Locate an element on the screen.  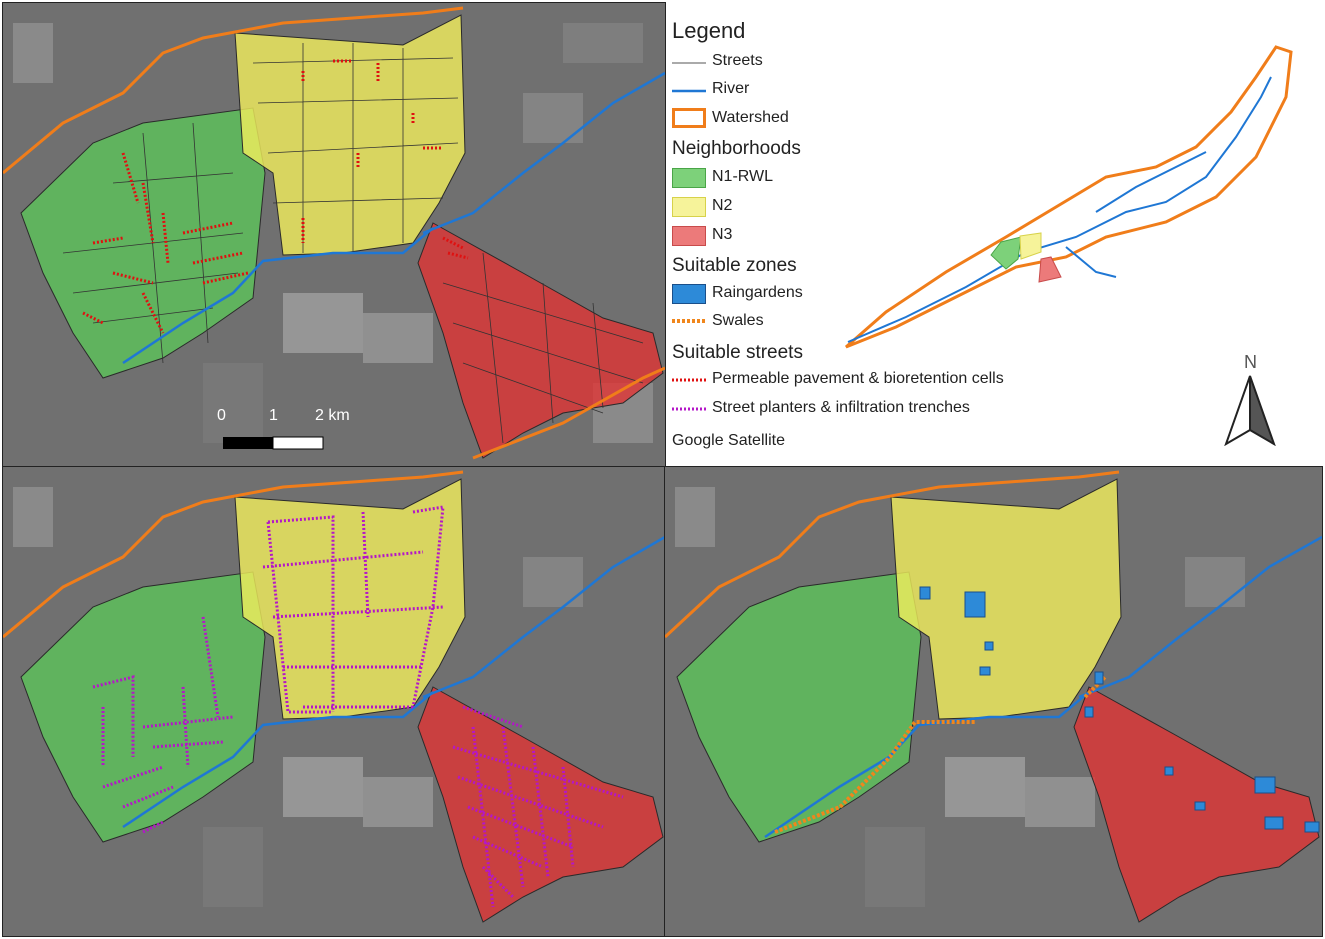
legend-planters: Street planters & infiltration trenches is located at coordinates (841, 407).